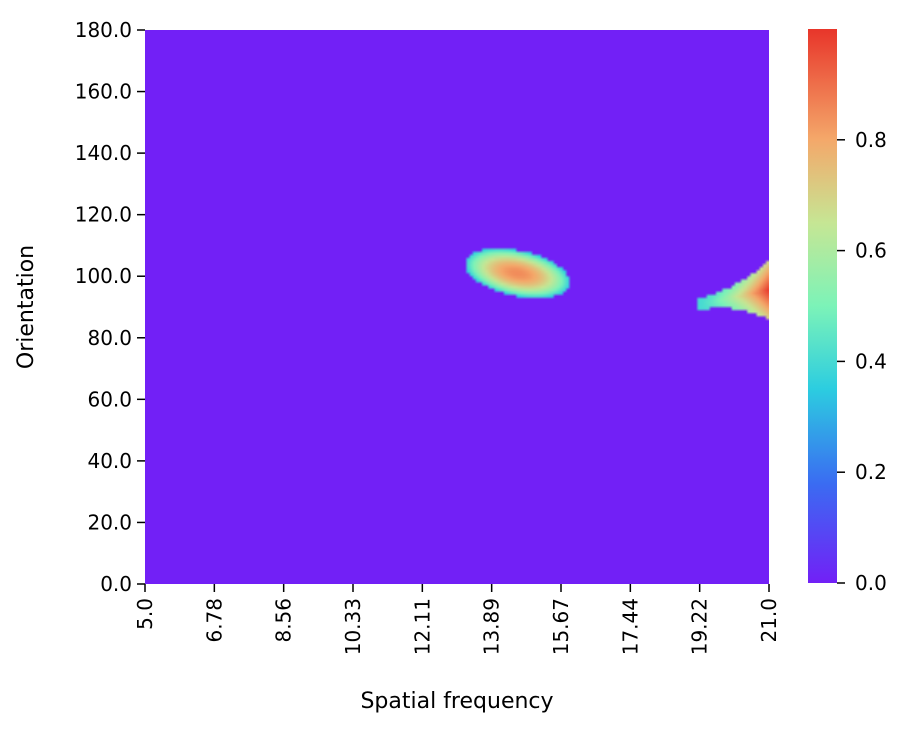  Describe the element at coordinates (871, 472) in the screenshot. I see `colorbar-tick-label: 0.2` at that location.